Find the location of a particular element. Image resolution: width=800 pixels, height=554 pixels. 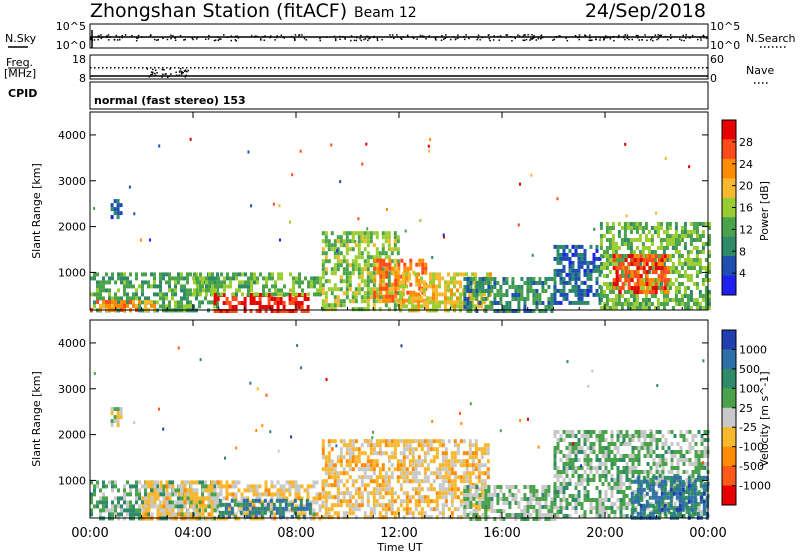

power-noise-point is located at coordinates (292, 175).